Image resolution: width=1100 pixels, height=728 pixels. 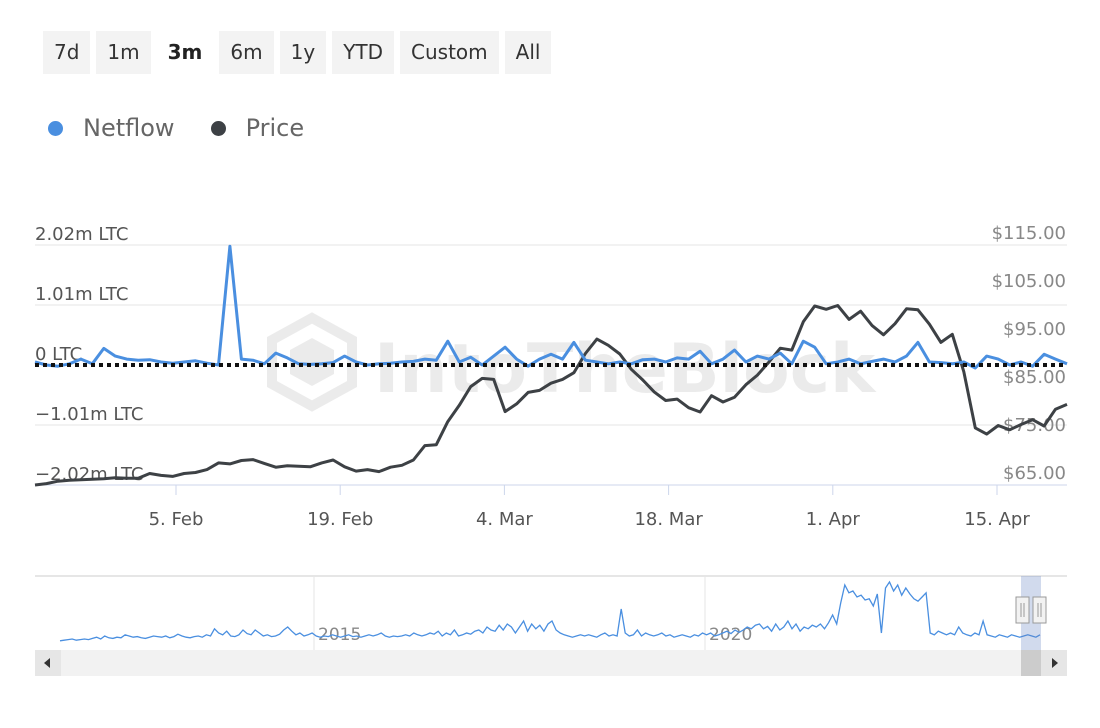 What do you see at coordinates (1034, 425) in the screenshot?
I see `right-axis-label: $75.00` at bounding box center [1034, 425].